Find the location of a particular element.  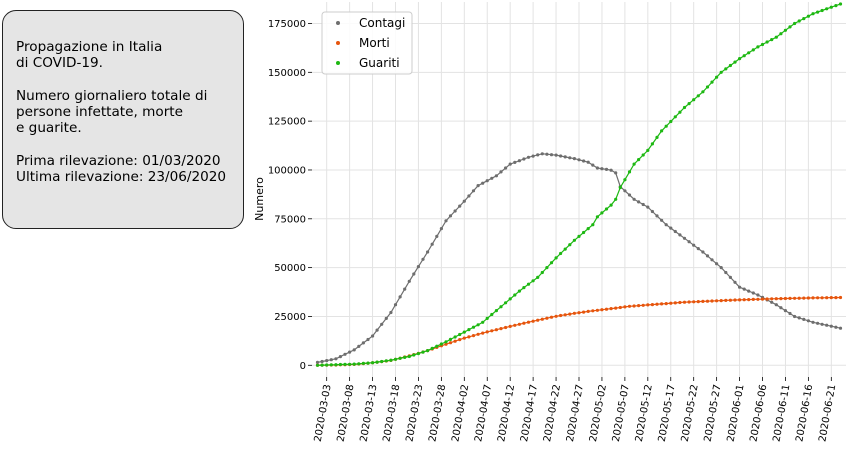

legend-label: Morti is located at coordinates (374, 43).